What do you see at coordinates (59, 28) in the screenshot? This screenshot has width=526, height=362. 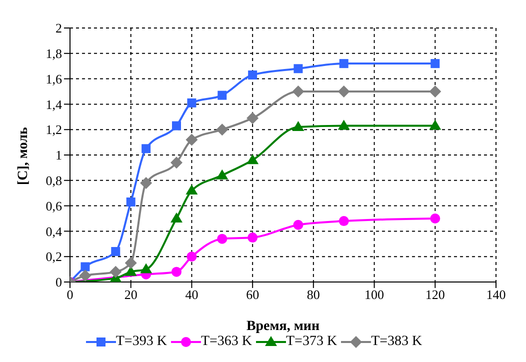 I see `y-tick-label: 2` at bounding box center [59, 28].